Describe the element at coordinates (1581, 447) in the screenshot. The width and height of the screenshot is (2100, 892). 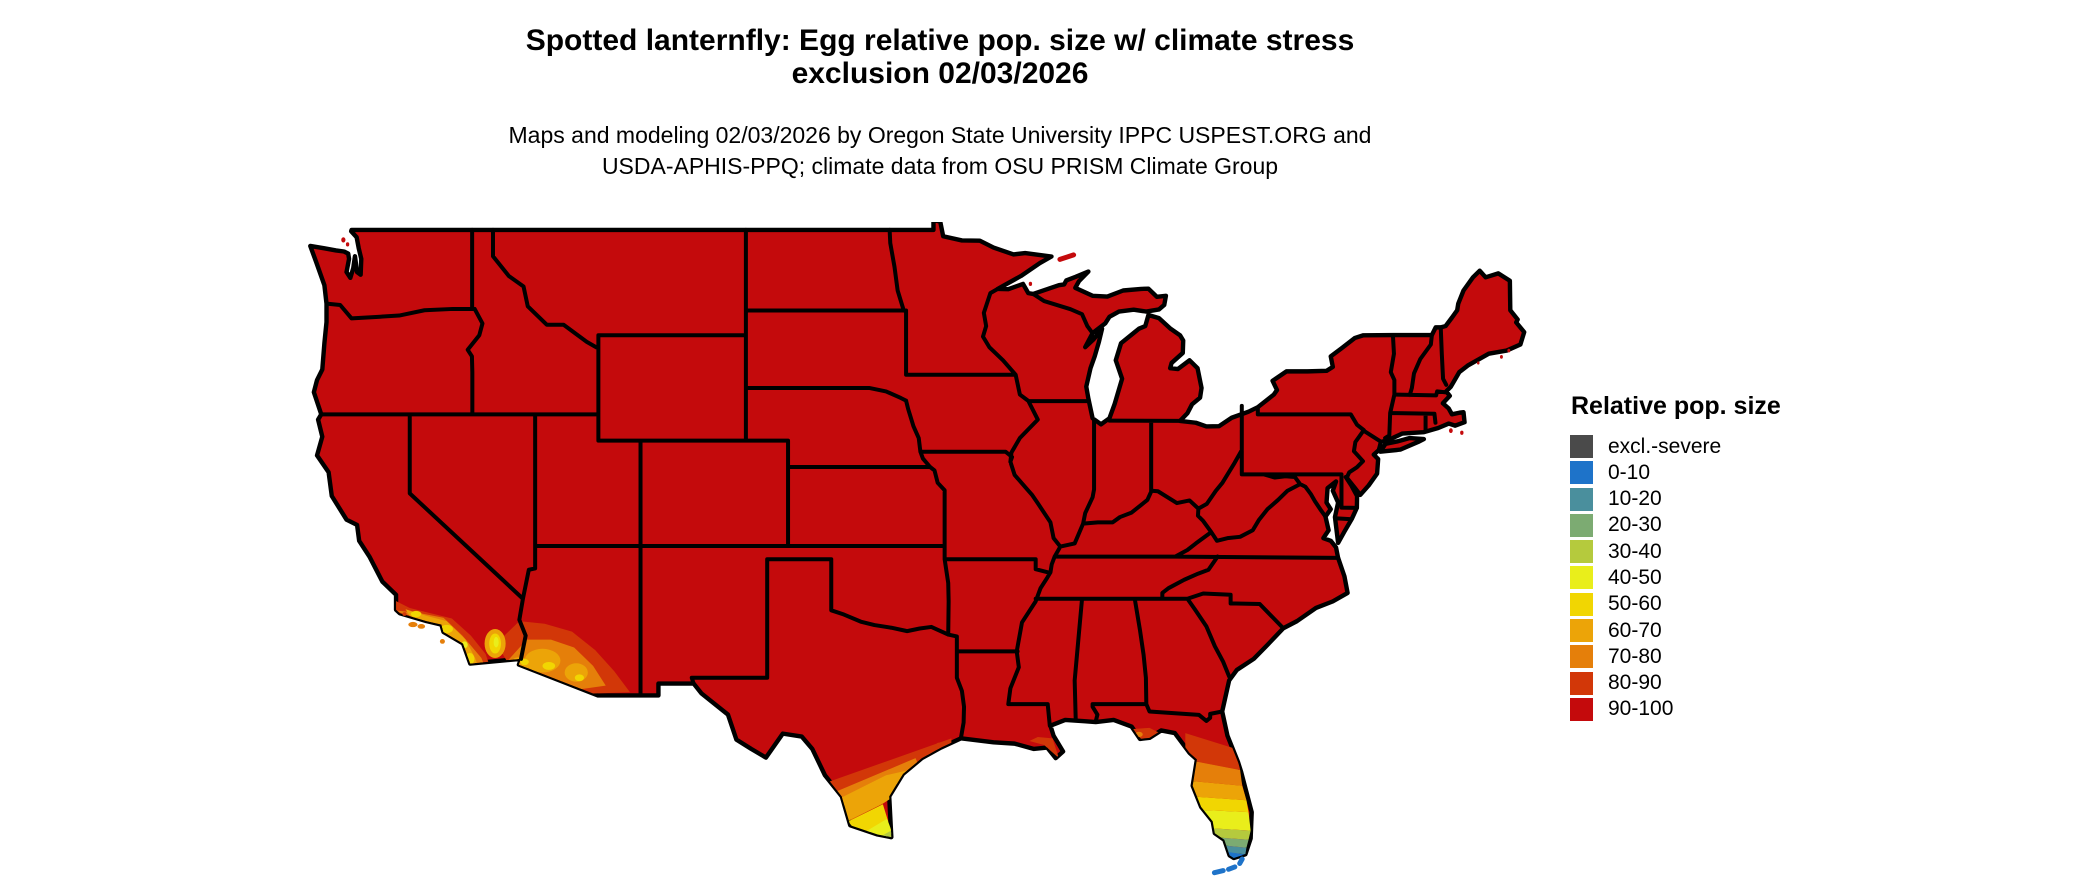
I see `legend-swatch-excl-severe` at that location.